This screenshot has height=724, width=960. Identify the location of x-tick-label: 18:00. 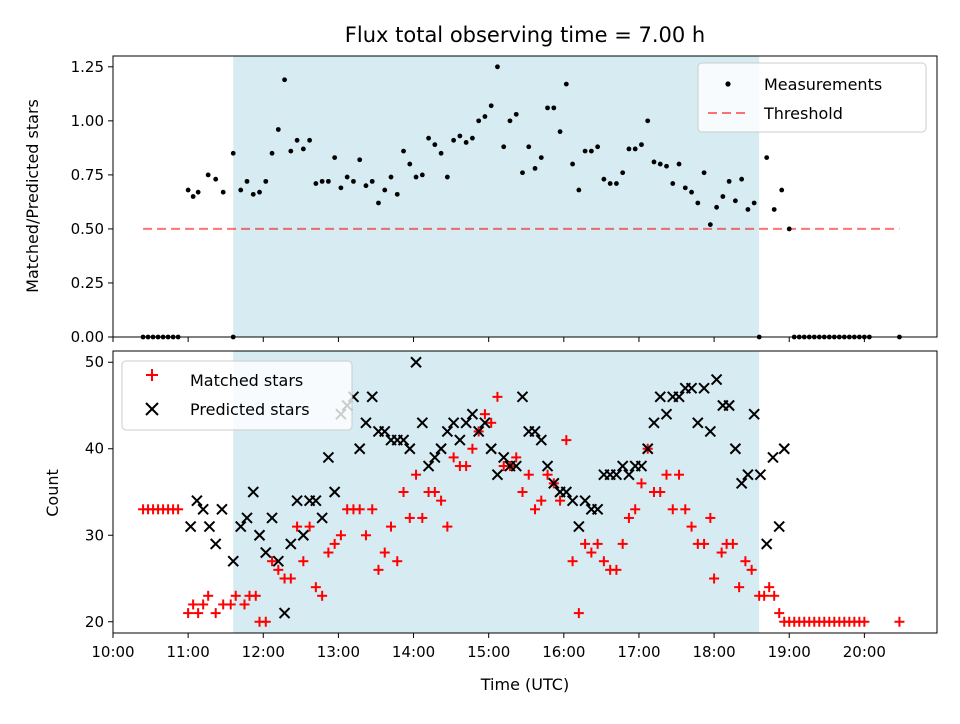
(713, 652).